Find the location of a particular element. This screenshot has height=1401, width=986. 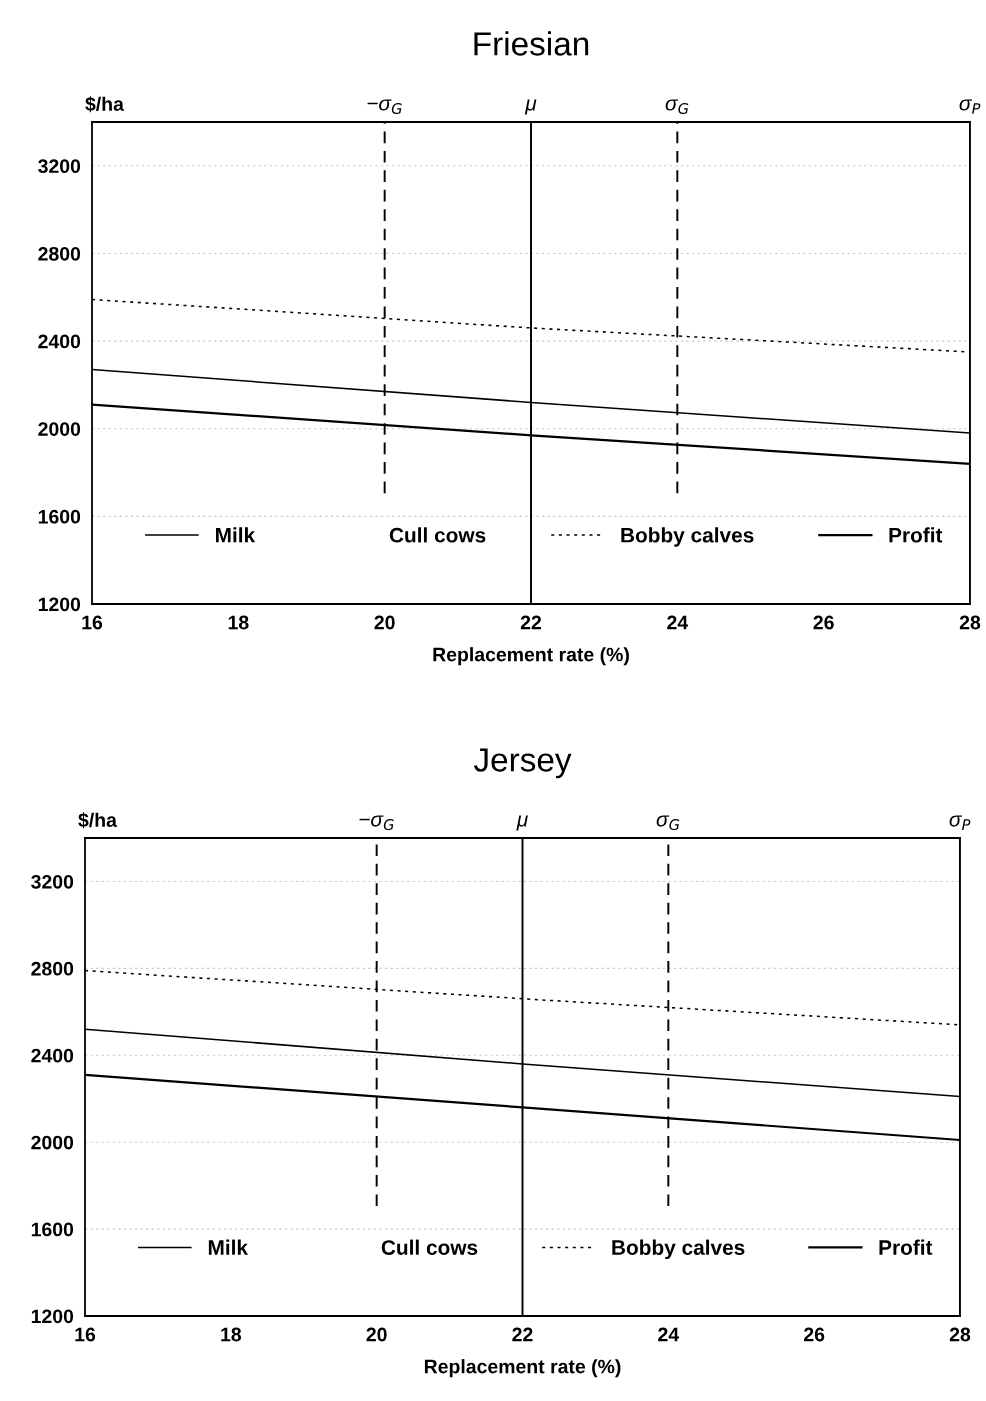

chart-title: Friesian is located at coordinates (531, 43).